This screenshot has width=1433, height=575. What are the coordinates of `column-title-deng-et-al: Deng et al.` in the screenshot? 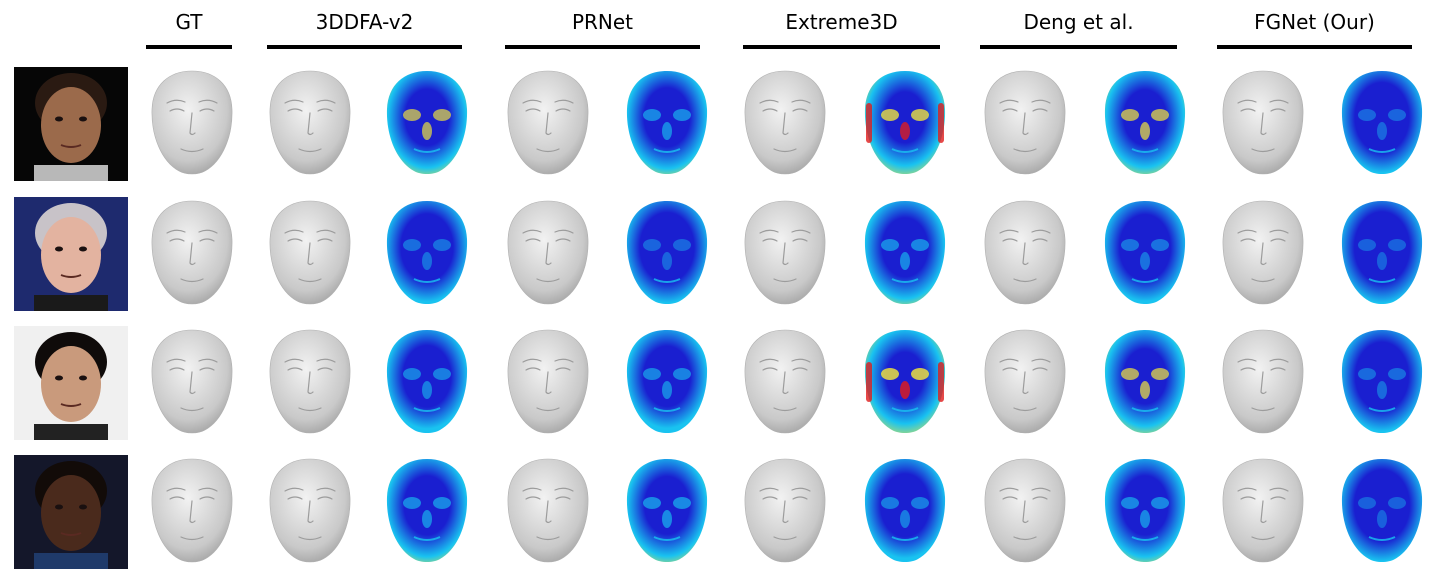 It's located at (1078, 22).